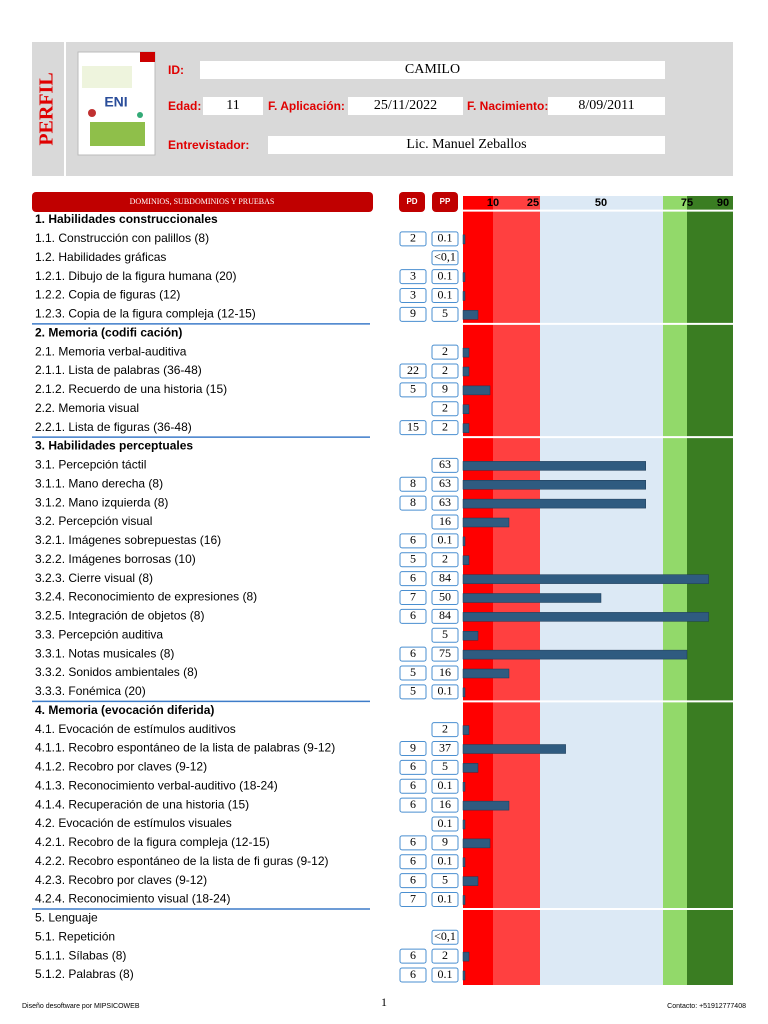 The width and height of the screenshot is (768, 1024). What do you see at coordinates (75, 936) in the screenshot?
I see `row-label: 5.1. Repetición` at bounding box center [75, 936].